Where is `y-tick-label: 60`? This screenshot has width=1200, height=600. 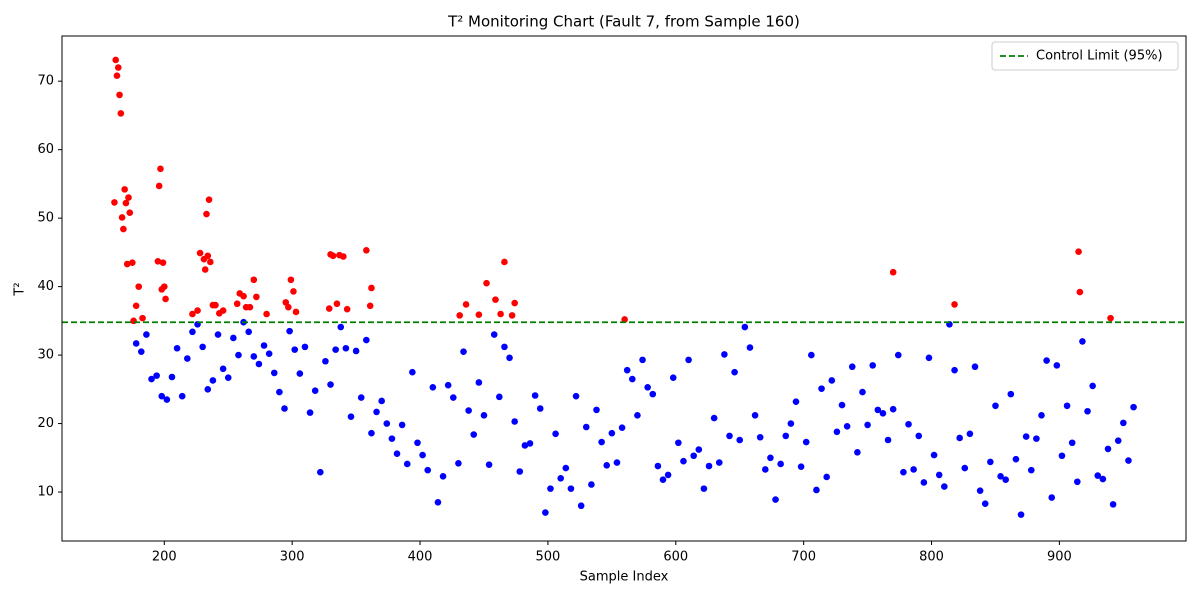
y-tick-label: 60 is located at coordinates (45, 149).